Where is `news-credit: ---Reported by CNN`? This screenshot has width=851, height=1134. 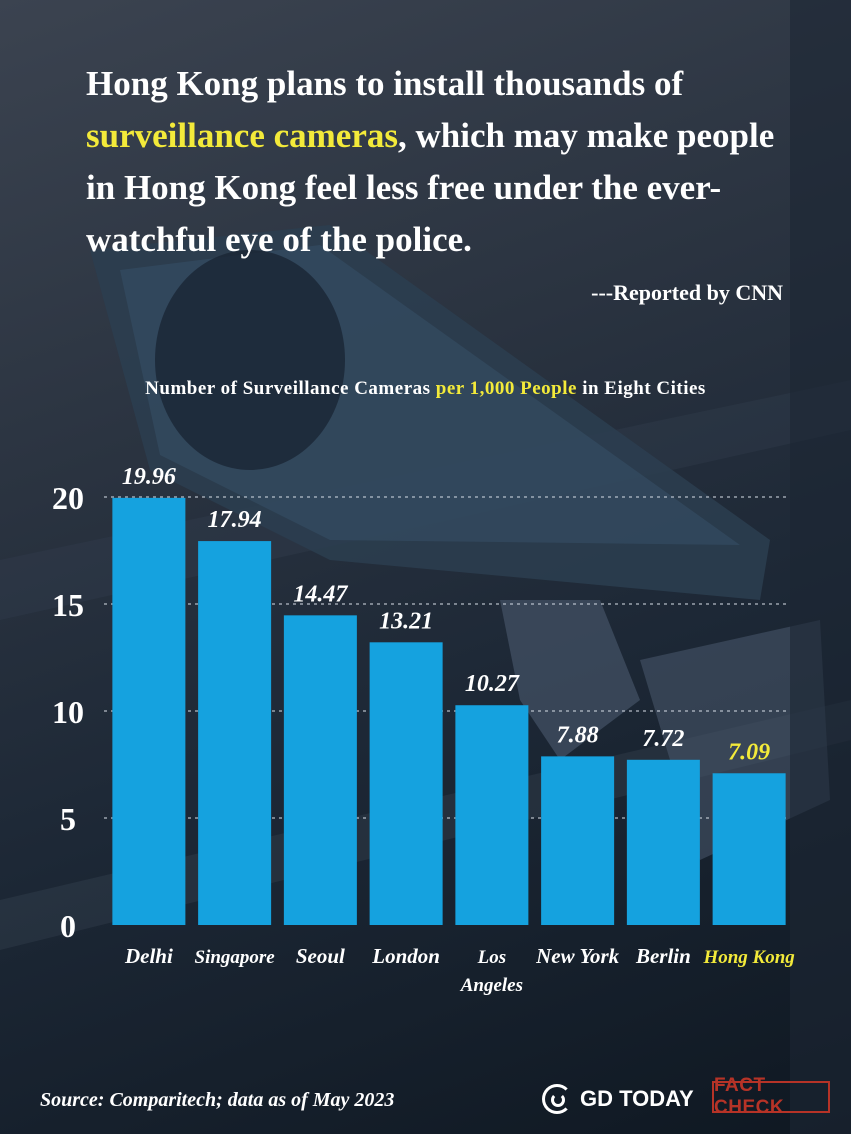
news-credit: ---Reported by CNN is located at coordinates (687, 292).